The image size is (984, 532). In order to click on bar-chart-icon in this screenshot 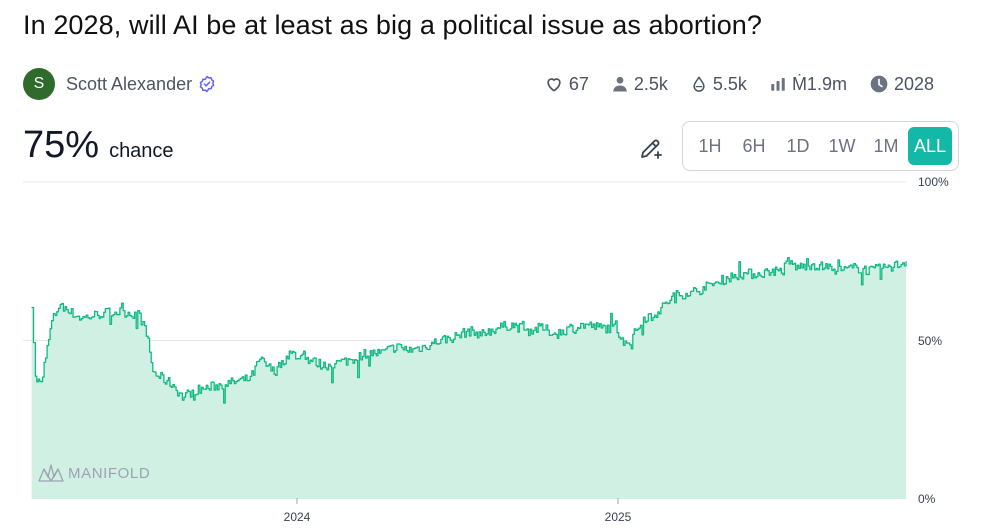, I will do `click(778, 84)`.